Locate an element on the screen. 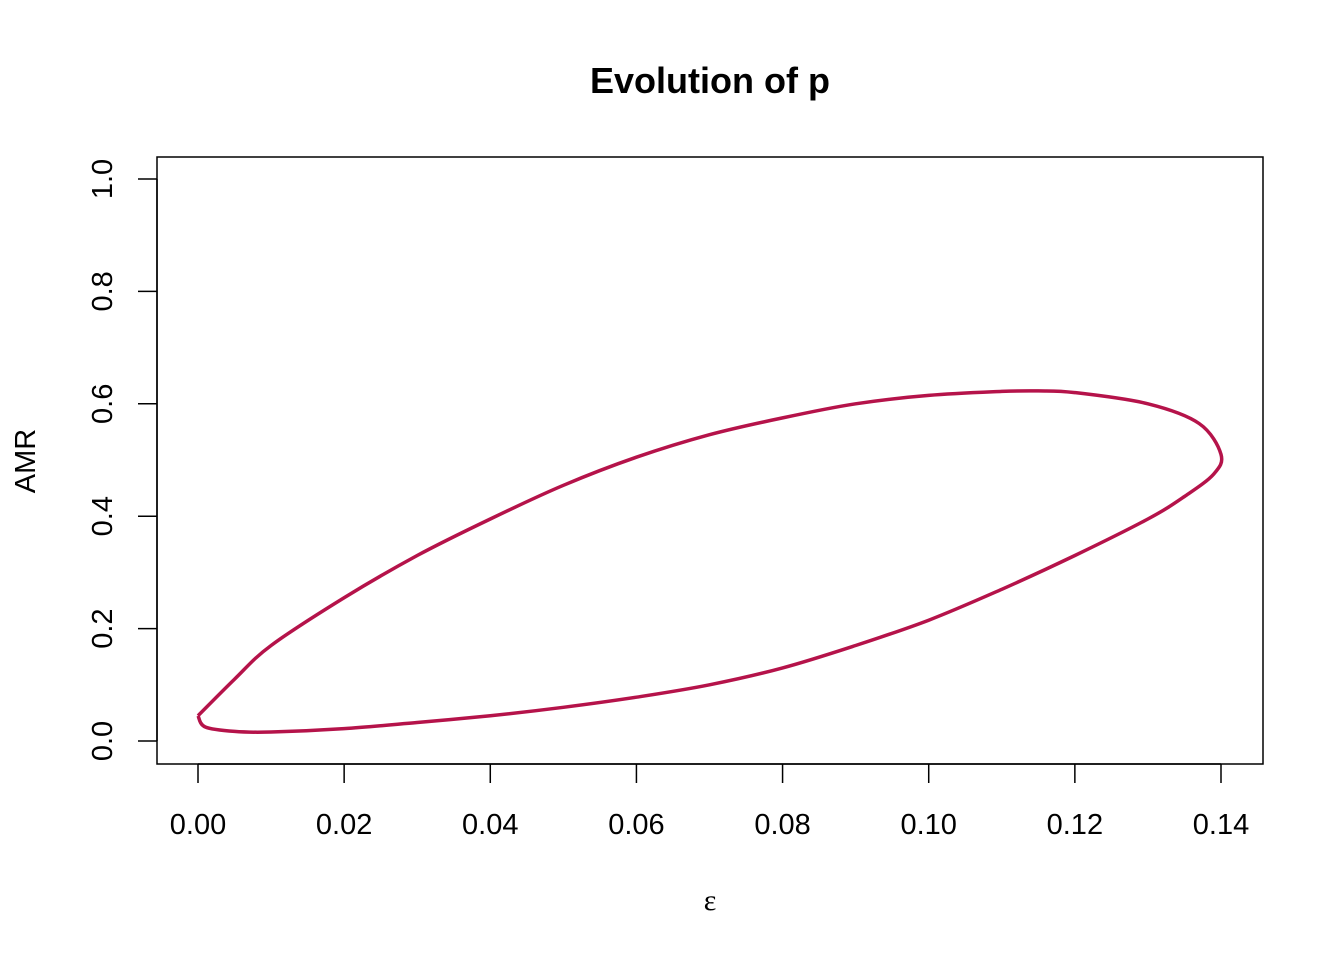 The width and height of the screenshot is (1344, 960). x-tick-label: 0.12 is located at coordinates (1075, 825).